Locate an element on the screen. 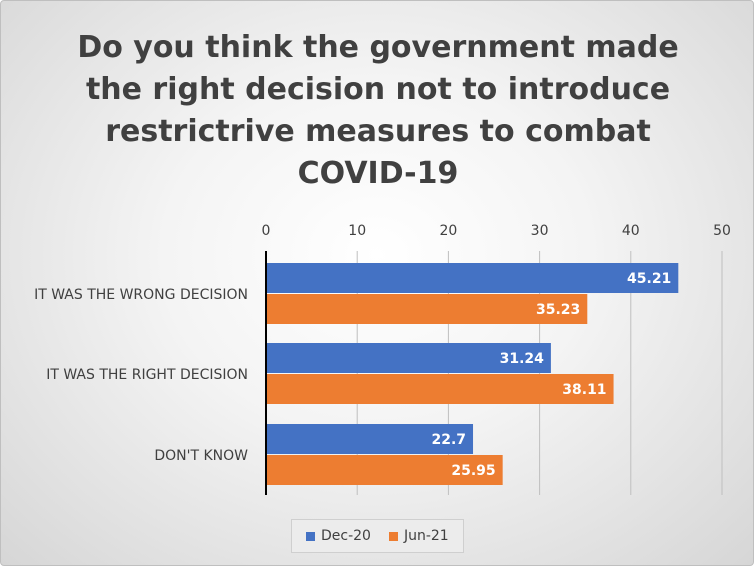 The width and height of the screenshot is (754, 566). category-label: IT WAS THE RIGHT DECISION is located at coordinates (147, 375).